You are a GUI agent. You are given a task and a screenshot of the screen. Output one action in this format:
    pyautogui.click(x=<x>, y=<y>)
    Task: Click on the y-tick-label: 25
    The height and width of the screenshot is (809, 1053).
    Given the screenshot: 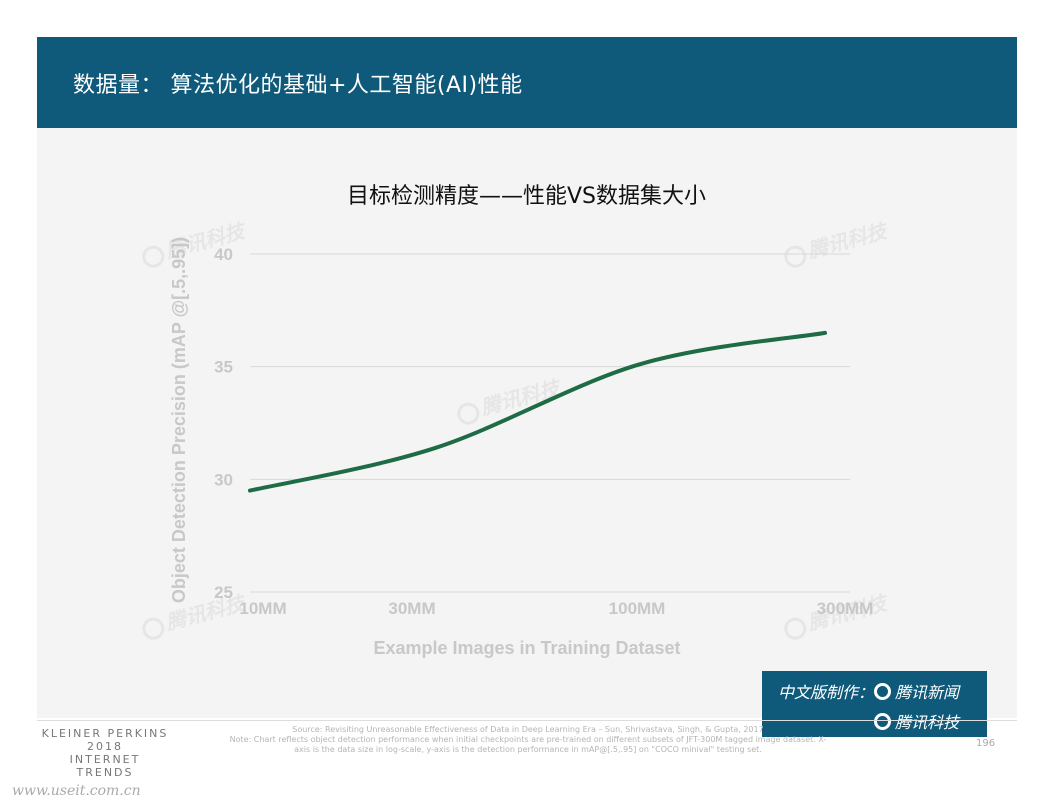 What is the action you would take?
    pyautogui.click(x=223, y=592)
    